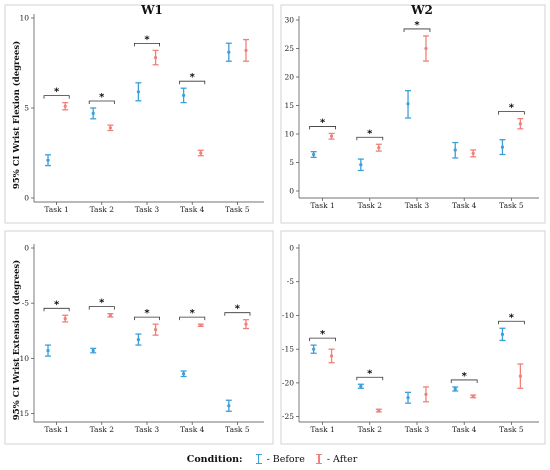  Describe the element at coordinates (289, 77) in the screenshot. I see `y-tick-label: 20` at that location.